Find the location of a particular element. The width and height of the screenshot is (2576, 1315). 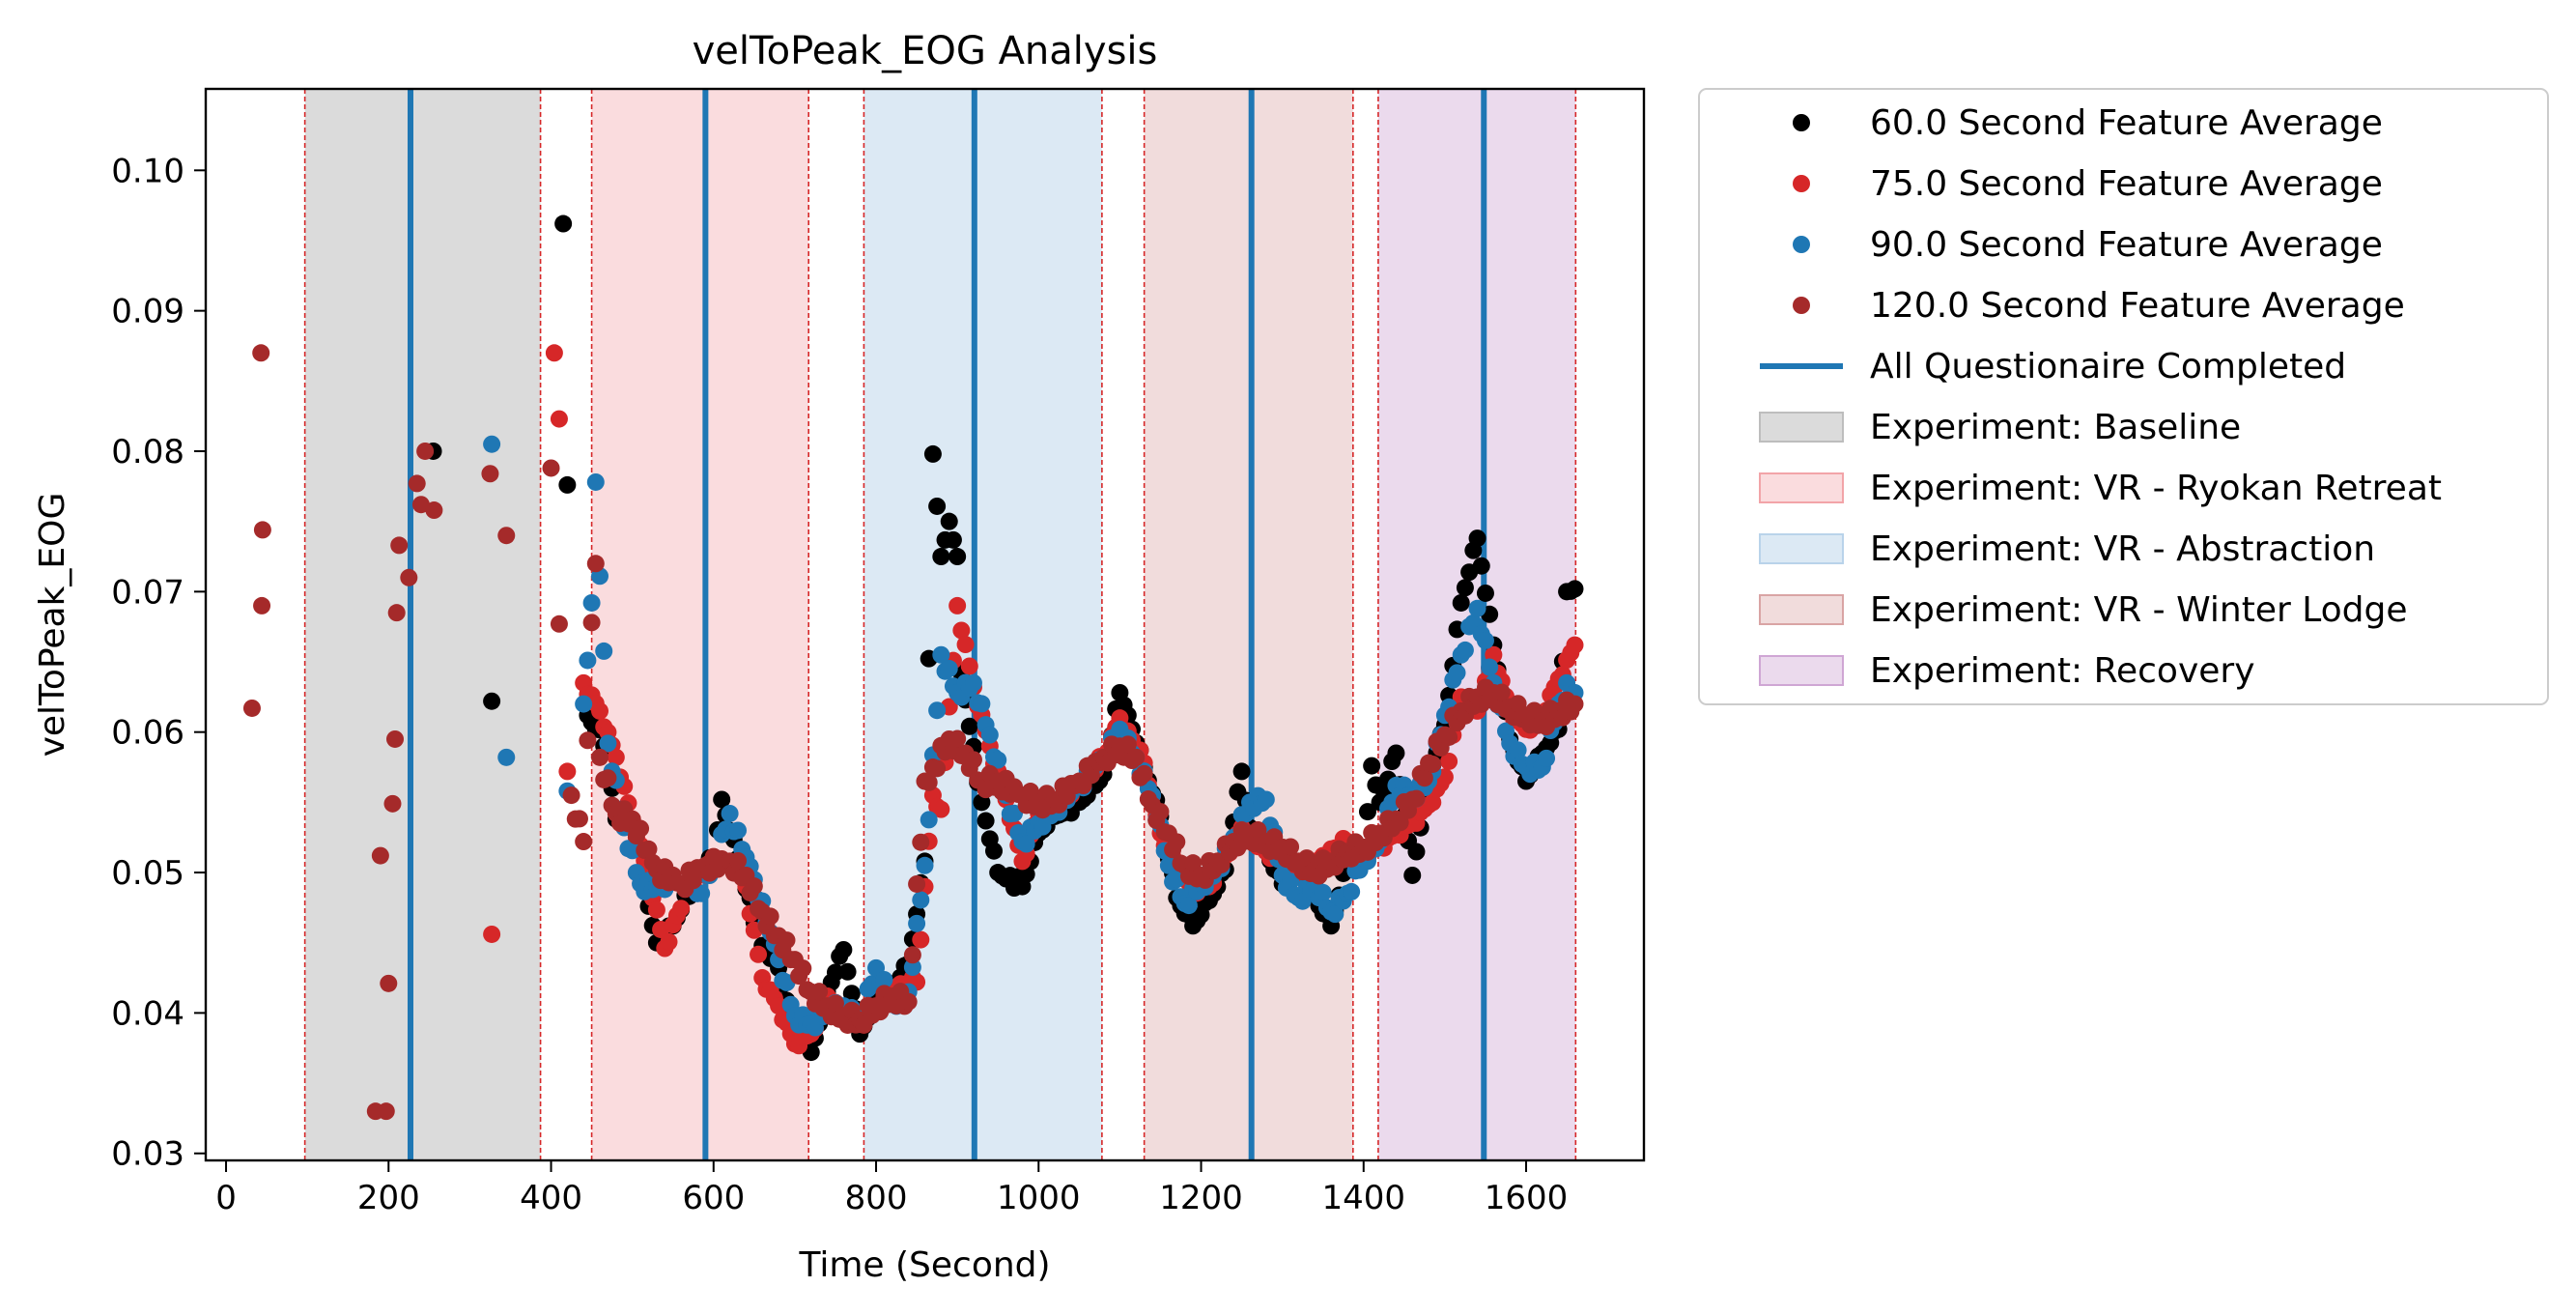

x-tick-label-7: 1400 is located at coordinates (1364, 1198).